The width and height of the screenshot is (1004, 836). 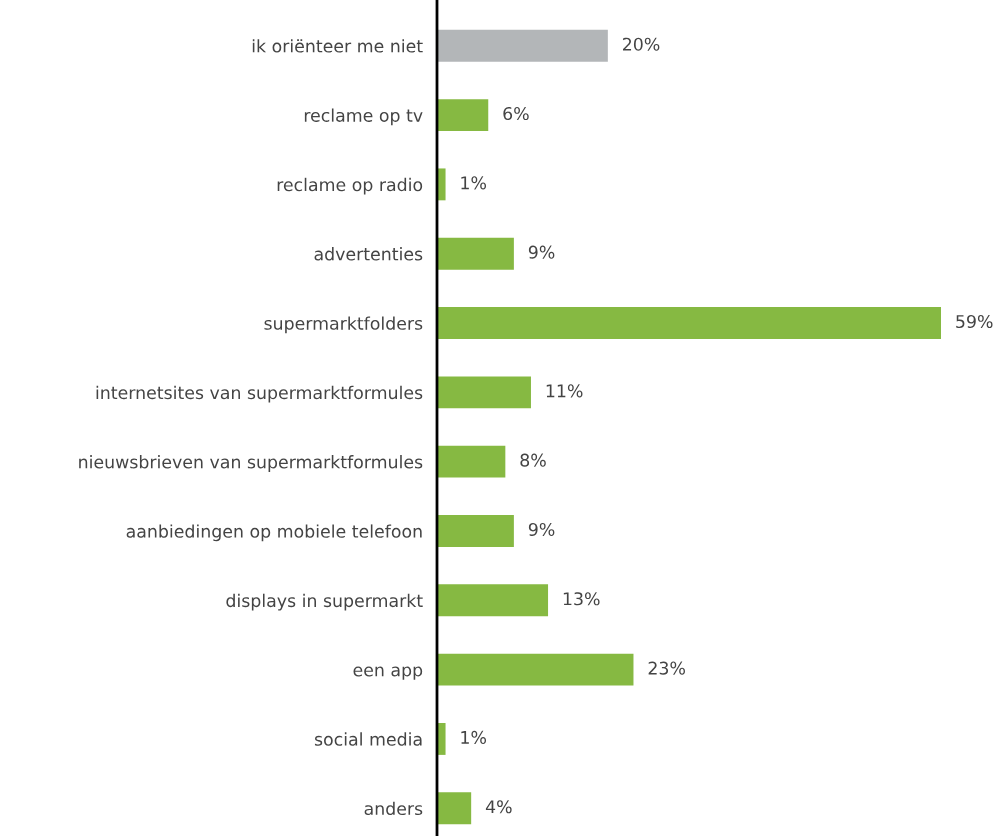 I want to click on data-label: 13%, so click(x=581, y=599).